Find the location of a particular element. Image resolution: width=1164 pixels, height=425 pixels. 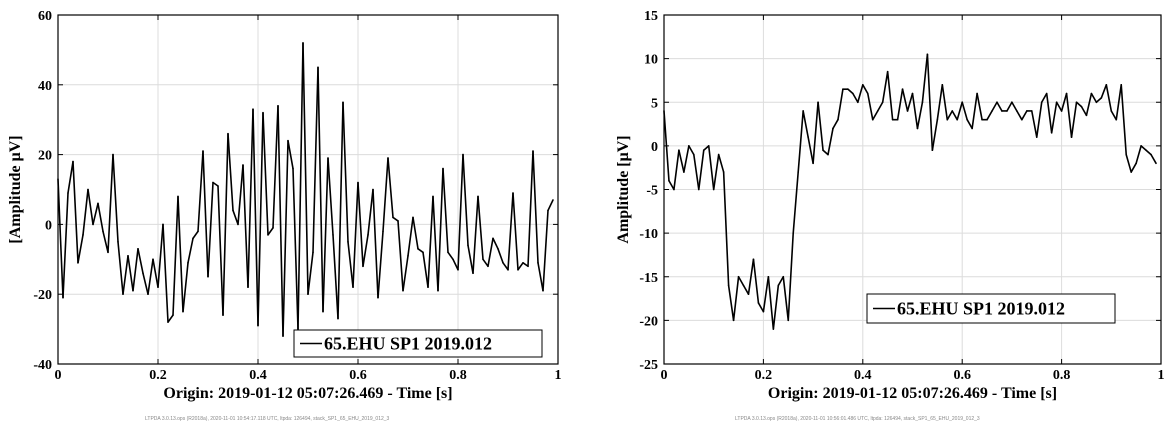

y-tick-label: -20 is located at coordinates (42, 295).